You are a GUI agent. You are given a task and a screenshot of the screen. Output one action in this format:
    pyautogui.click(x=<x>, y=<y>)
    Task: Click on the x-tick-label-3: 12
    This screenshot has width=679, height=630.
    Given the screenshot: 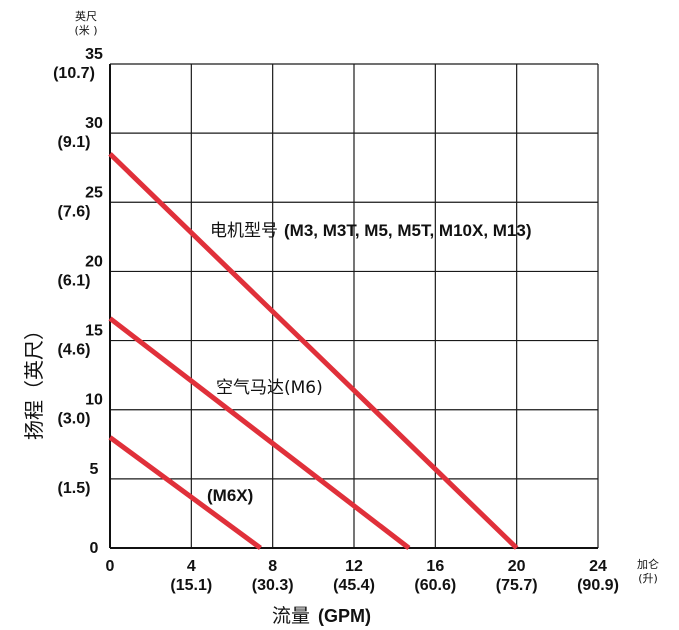 What is the action you would take?
    pyautogui.click(x=354, y=566)
    